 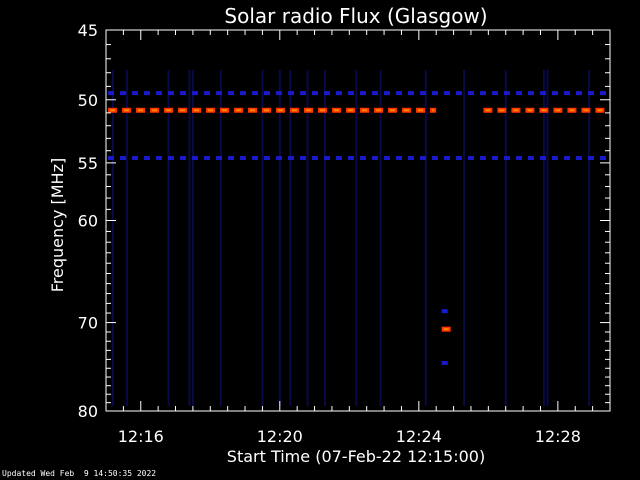 I want to click on y-tick-label: 55, so click(x=88, y=163).